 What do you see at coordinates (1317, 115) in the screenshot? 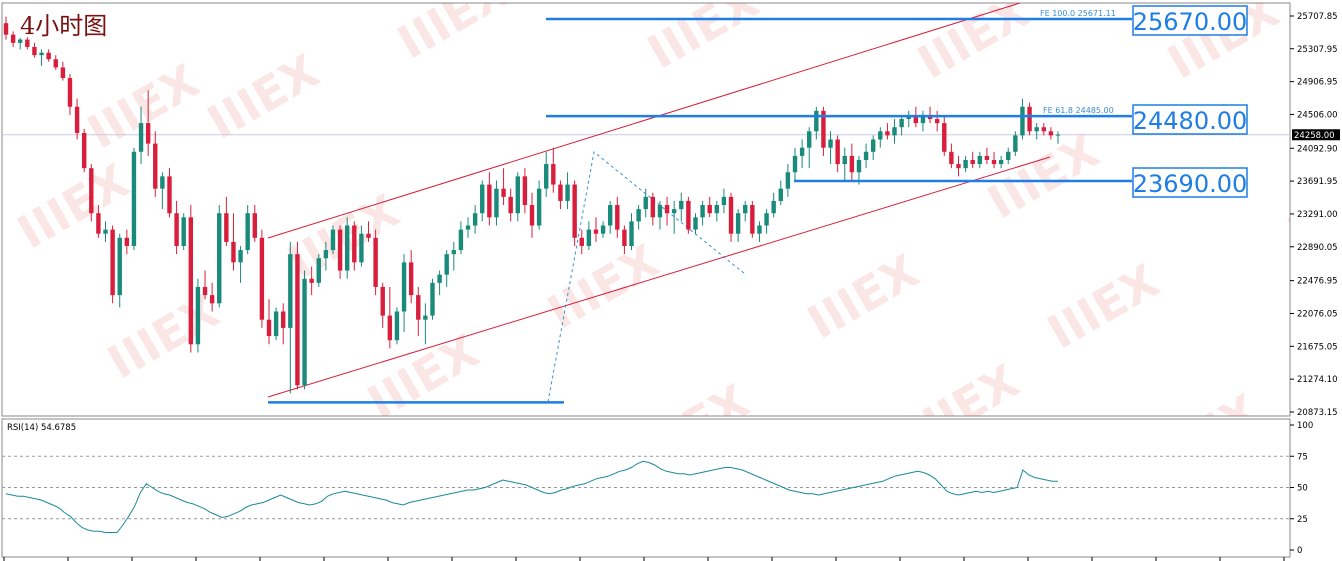
I see `price-tick-label: 24506.00` at bounding box center [1317, 115].